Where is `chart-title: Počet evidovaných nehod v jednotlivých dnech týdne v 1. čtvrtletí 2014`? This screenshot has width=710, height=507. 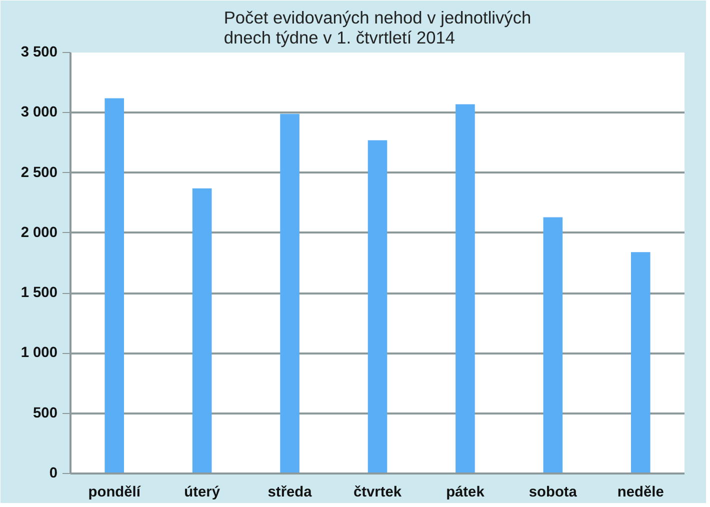 chart-title: Počet evidovaných nehod v jednotlivých dnech týdne v 1. čtvrtletí 2014 is located at coordinates (378, 28).